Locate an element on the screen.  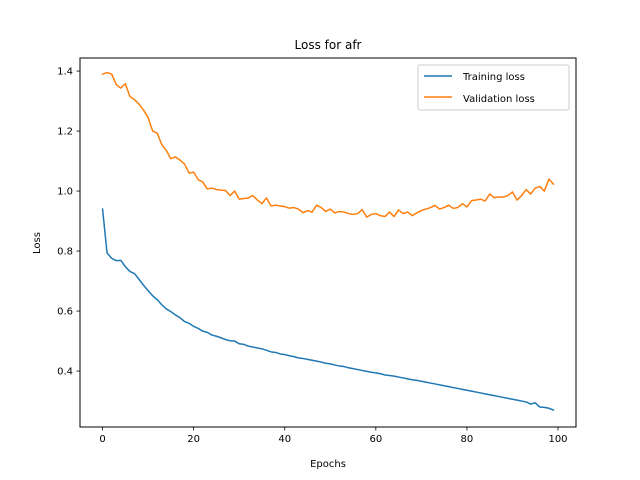
x-tick-label: 40 is located at coordinates (284, 439).